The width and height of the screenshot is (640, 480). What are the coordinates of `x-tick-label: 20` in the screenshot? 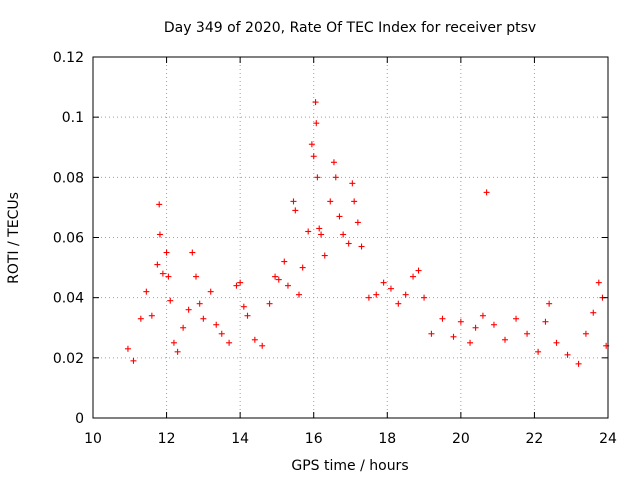 It's located at (461, 439).